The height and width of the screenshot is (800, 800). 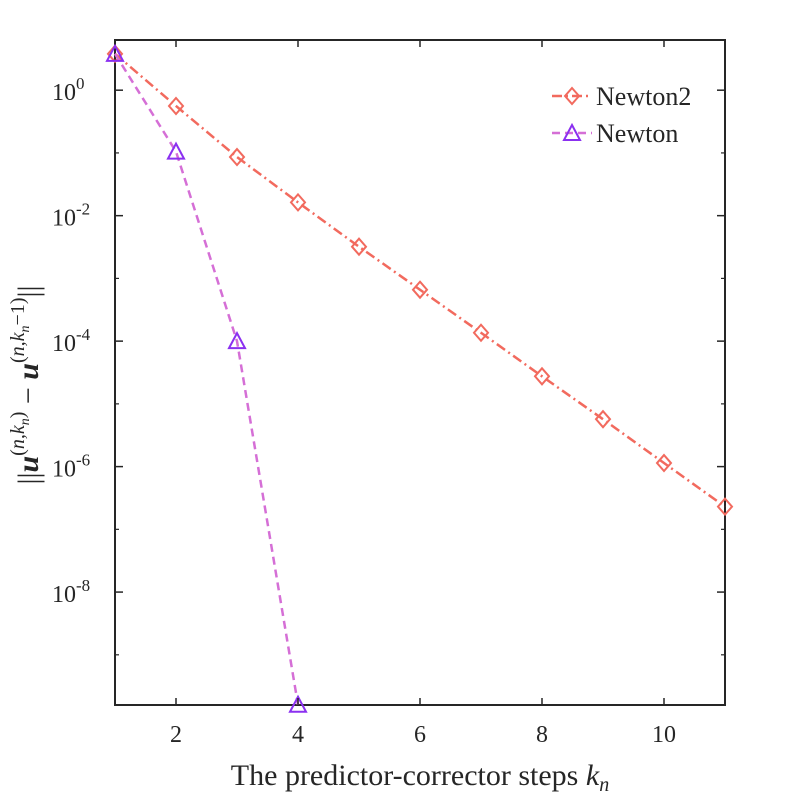 What do you see at coordinates (298, 735) in the screenshot?
I see `x-tick-label: 4` at bounding box center [298, 735].